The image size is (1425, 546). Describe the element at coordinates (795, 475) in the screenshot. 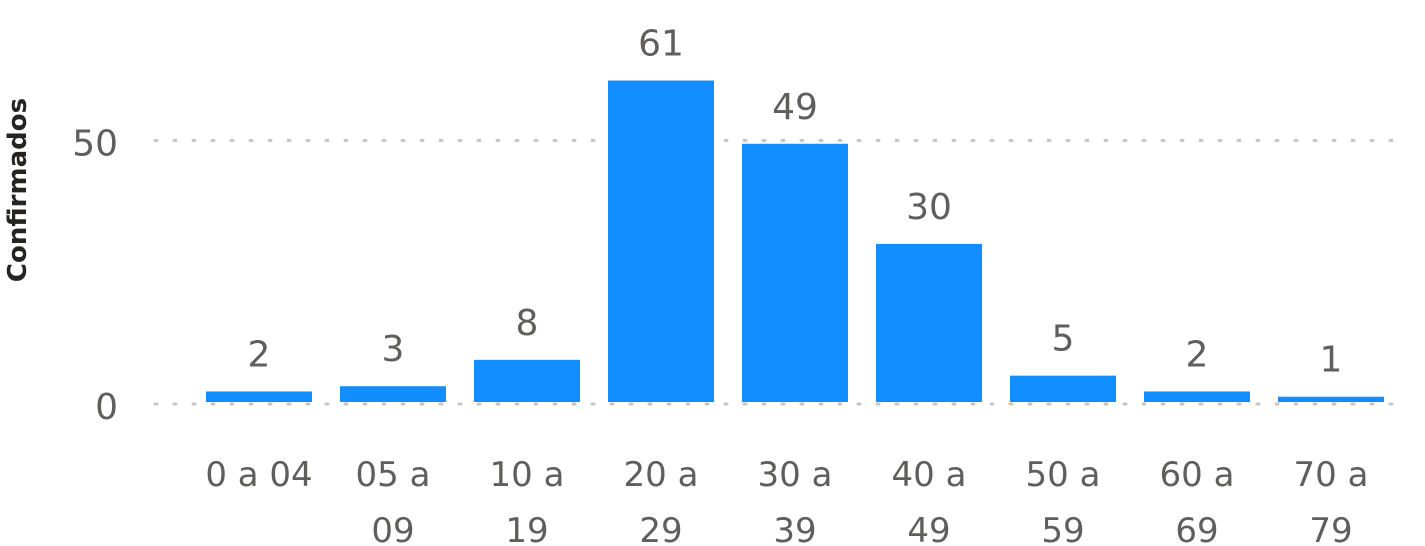

I see `x-tick-label: 30 a` at that location.